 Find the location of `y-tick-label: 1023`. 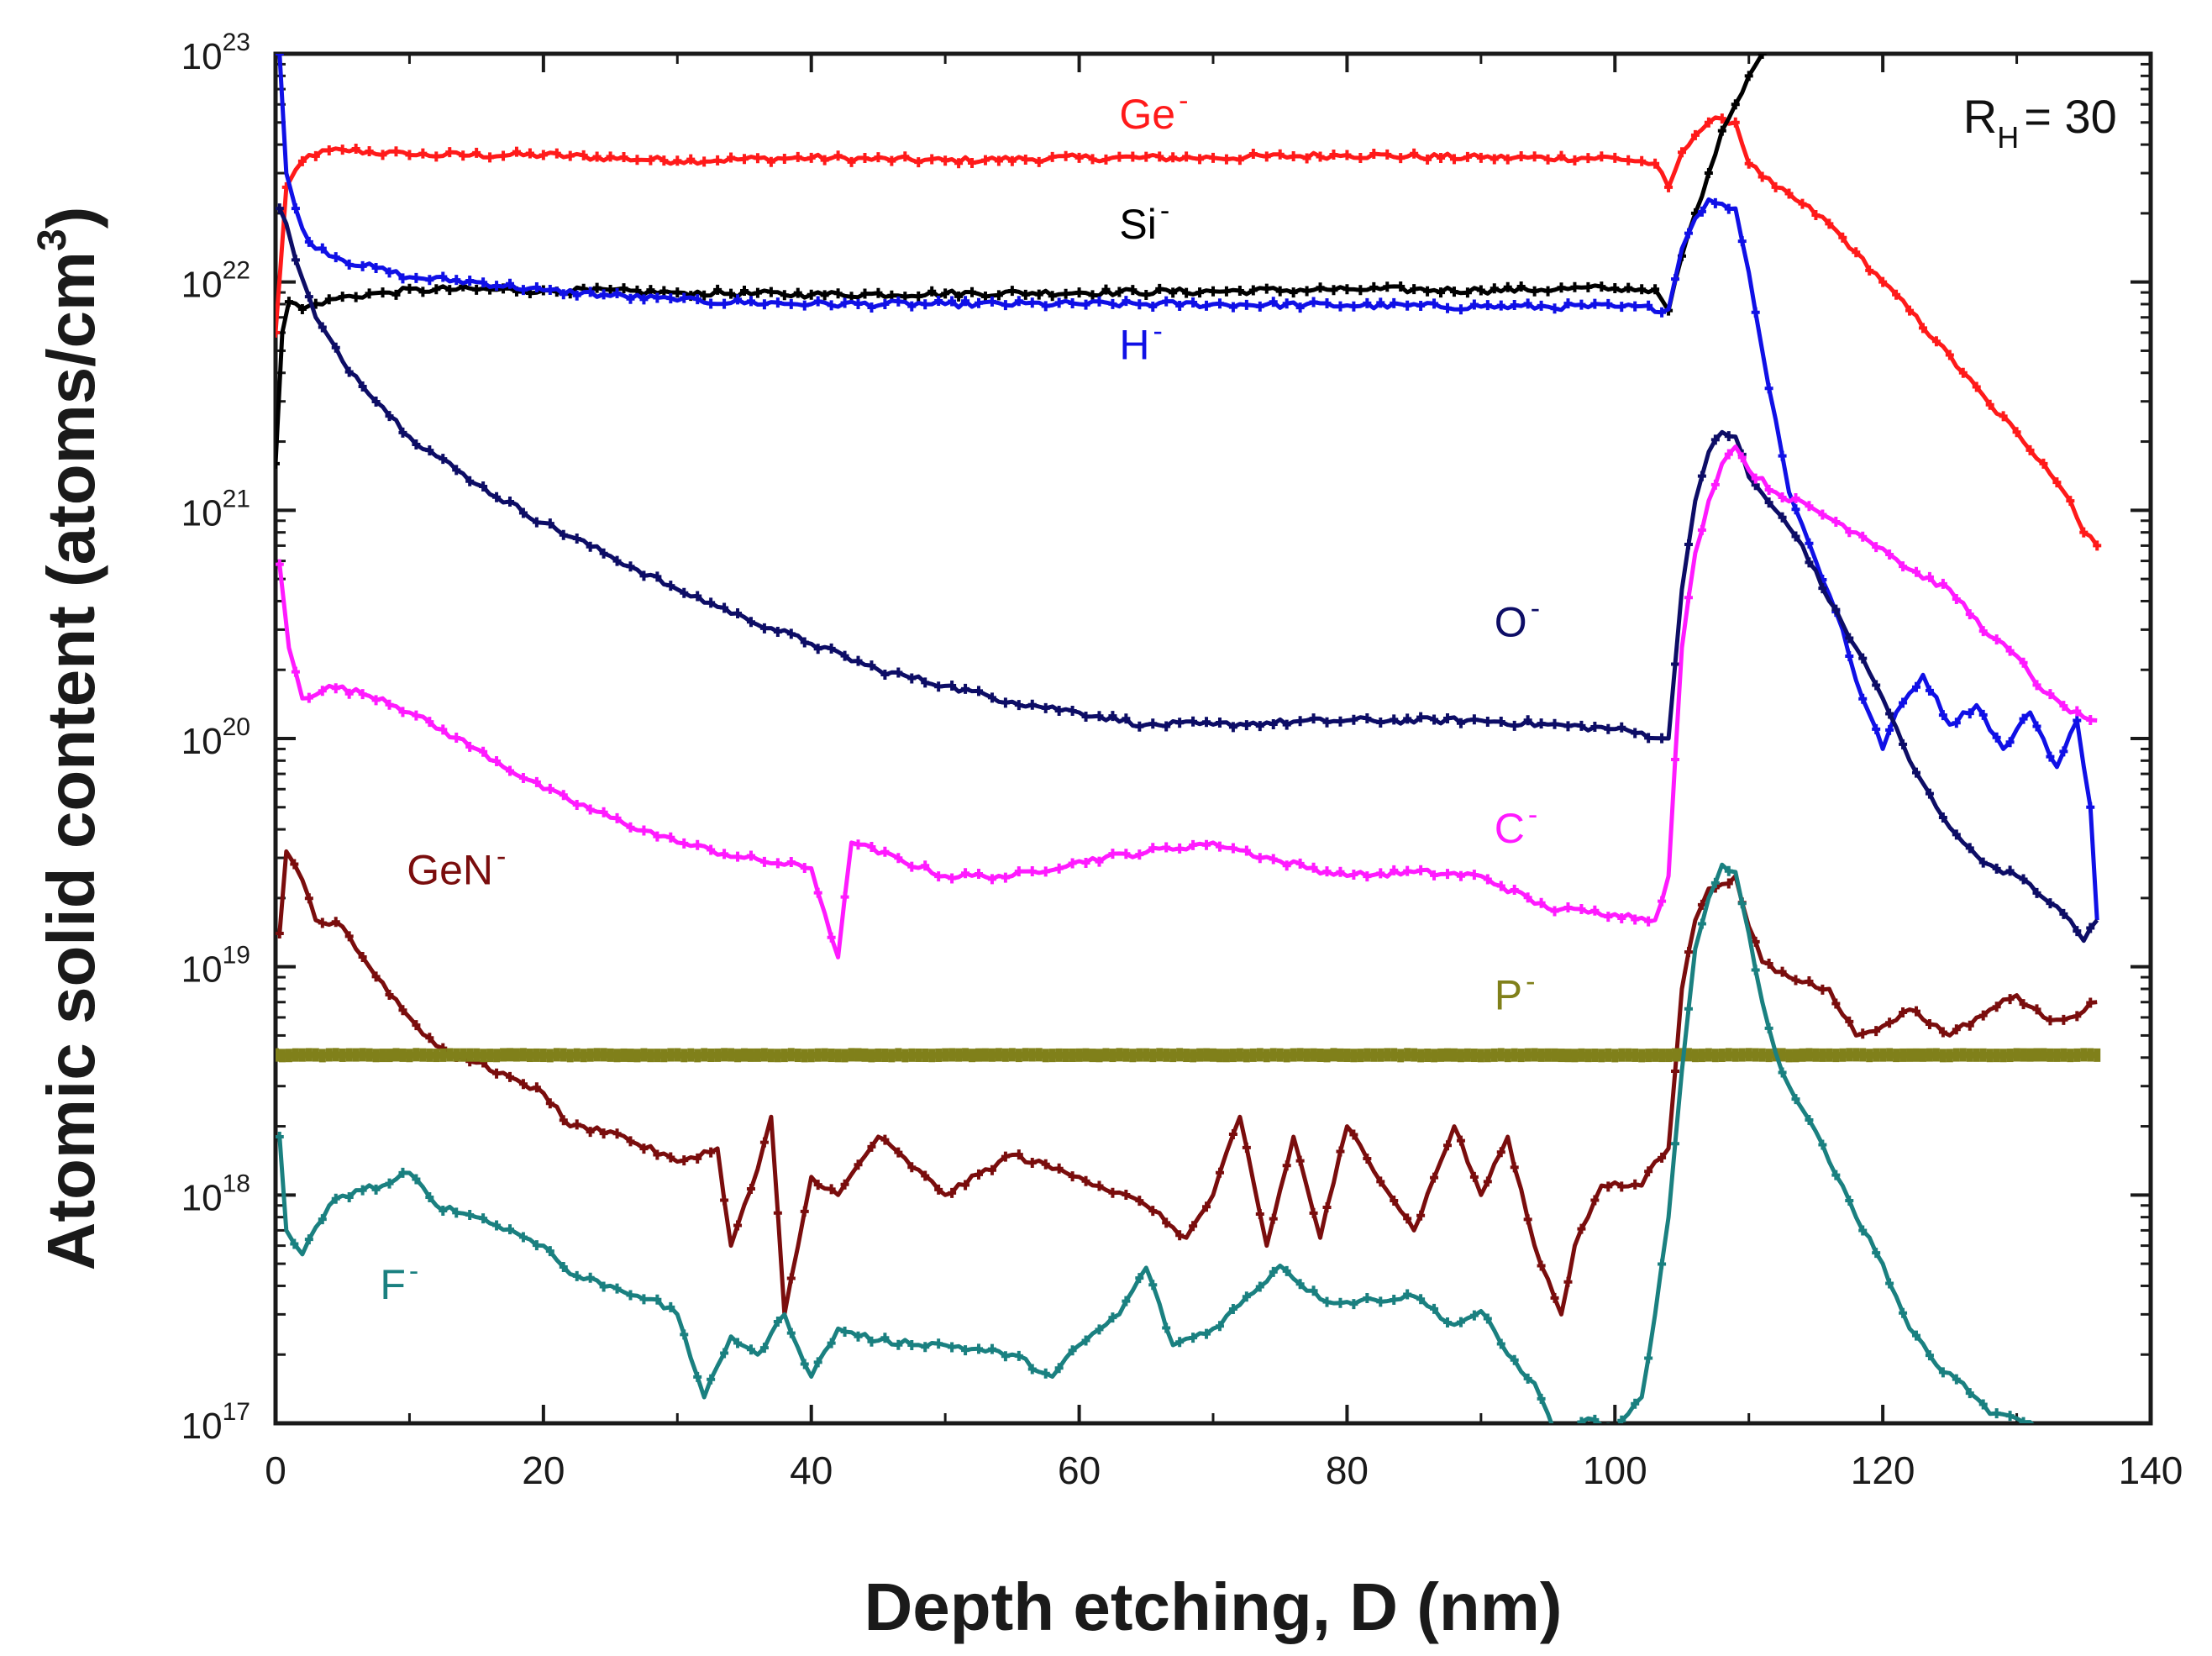

y-tick-label: 1023 is located at coordinates (215, 53).